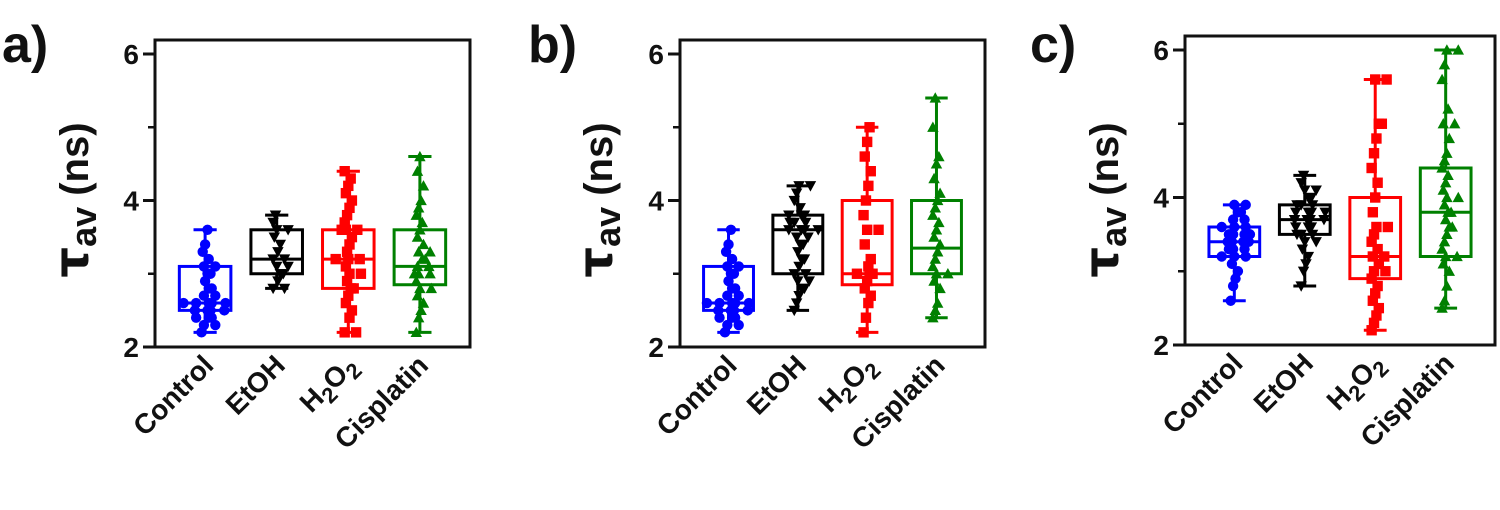 The image size is (1500, 510). I want to click on iqr-box, so click(798, 244).